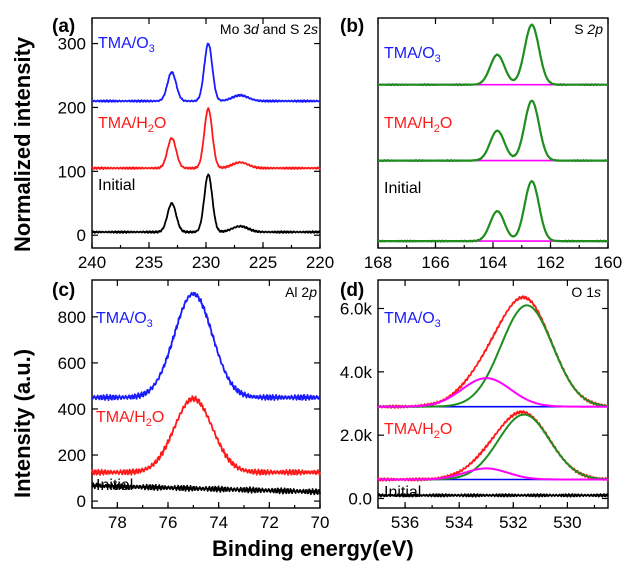 This screenshot has width=627, height=569. I want to click on panel-corner-label: Mo 3d and S 2s, so click(269, 29).